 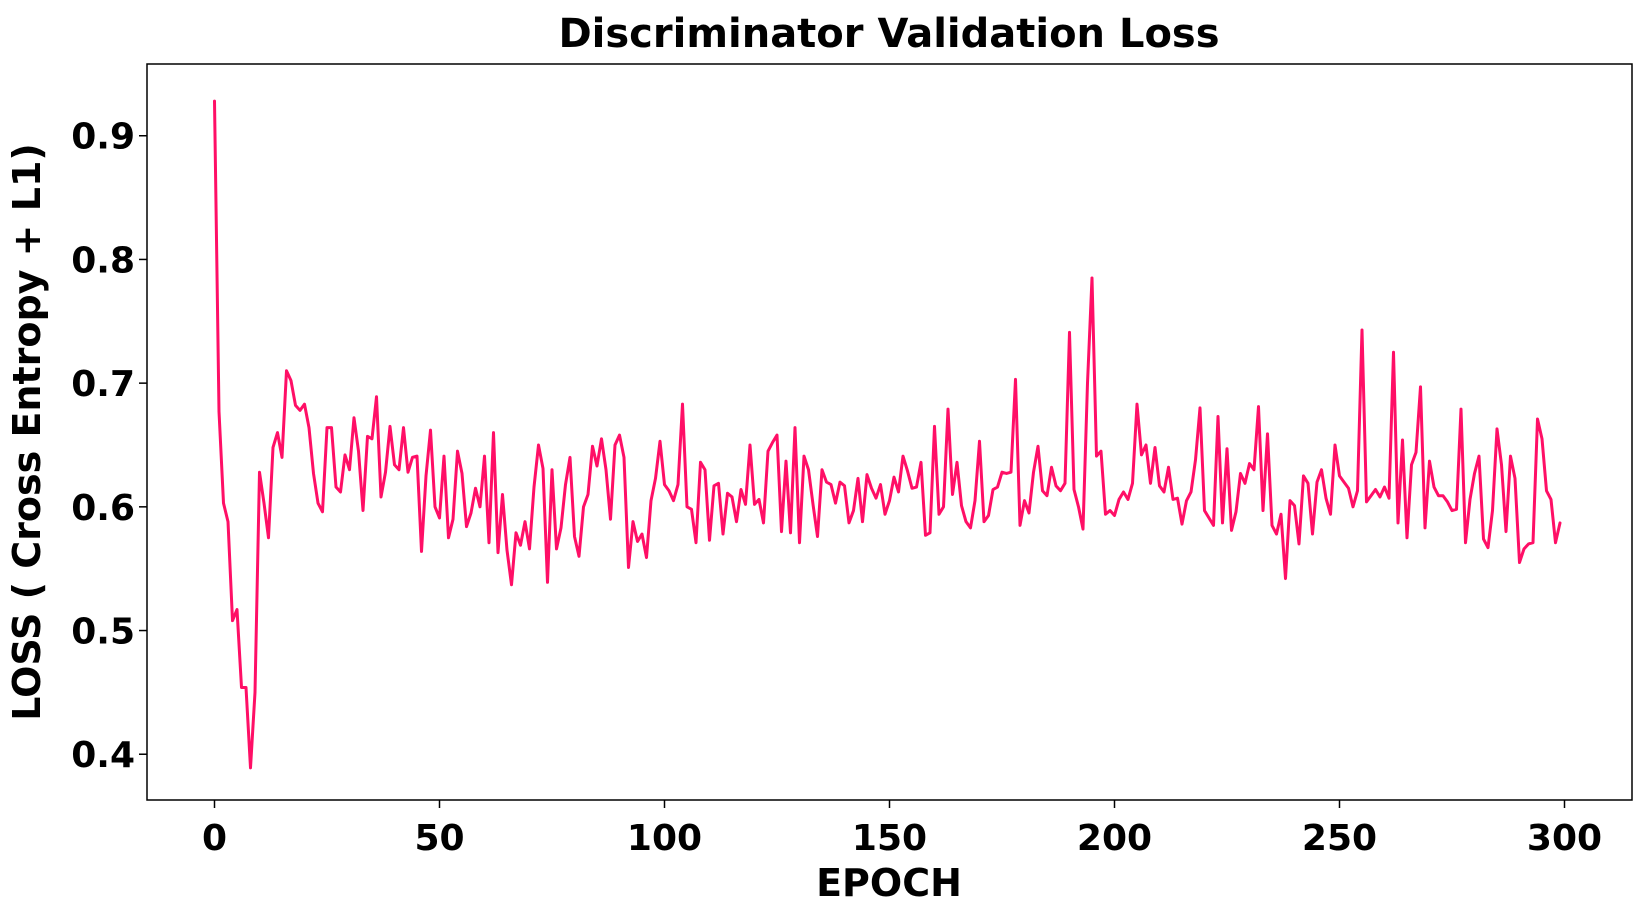 I want to click on y-tick-label: 0.7, so click(x=103, y=384).